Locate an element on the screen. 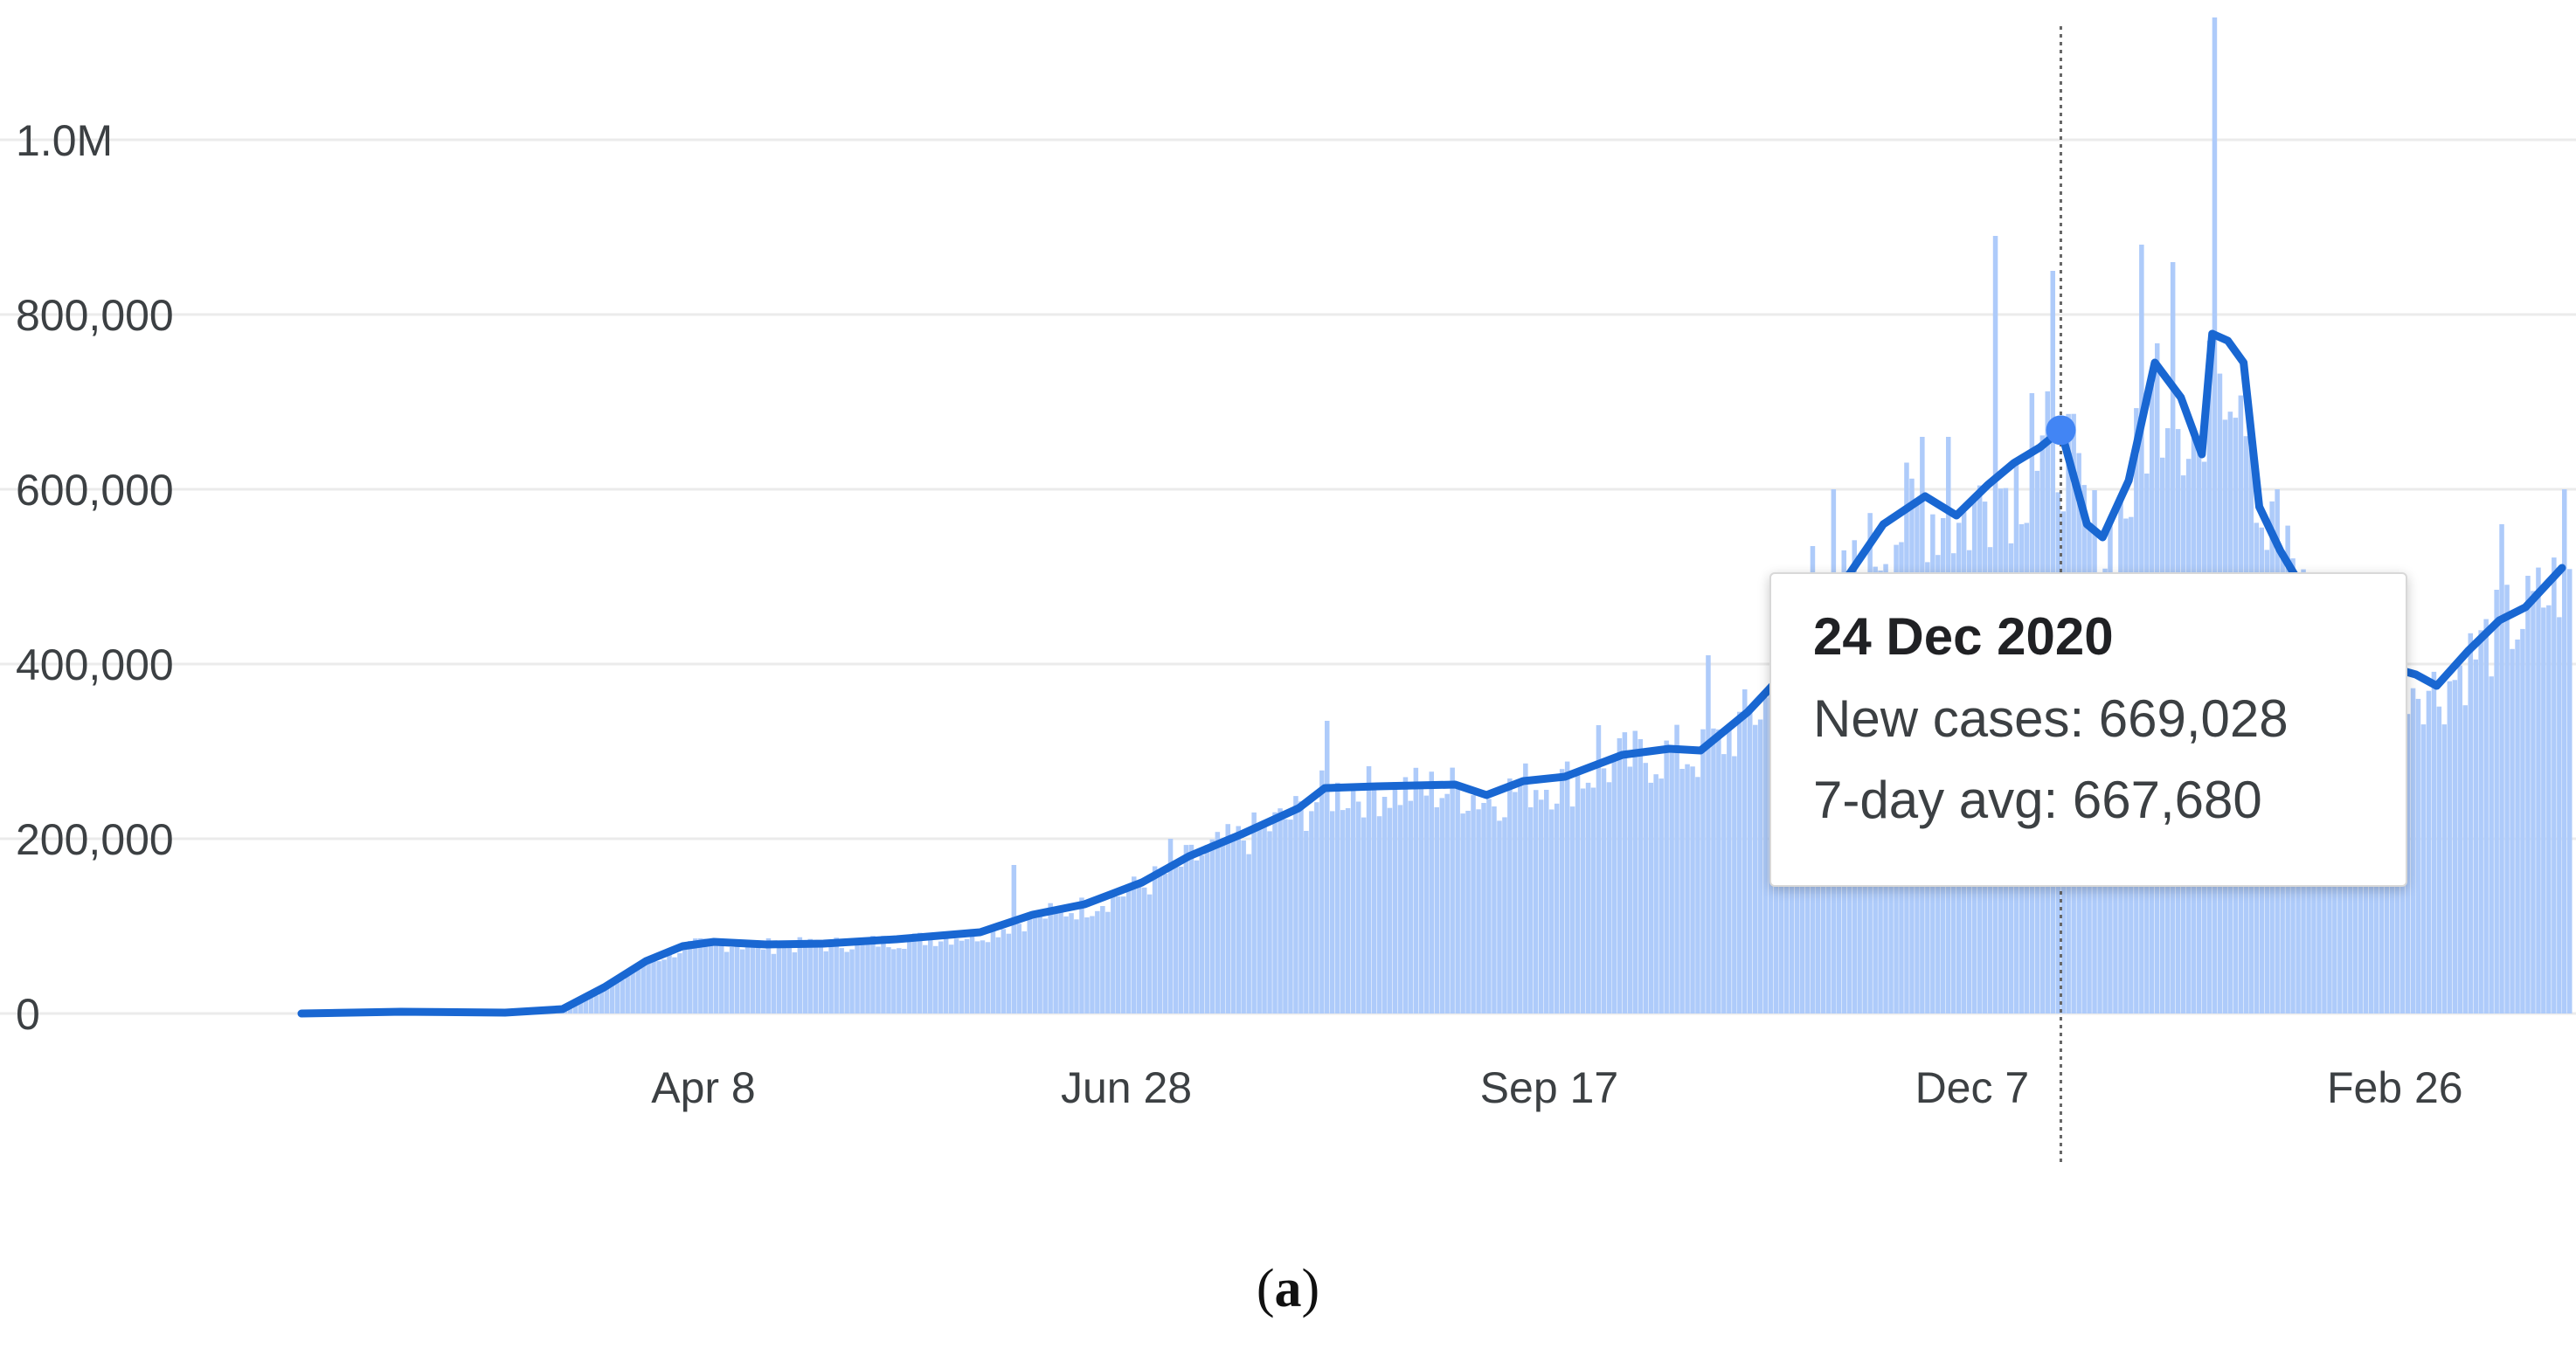  x-tick-label: Feb 26 is located at coordinates (2395, 1087).